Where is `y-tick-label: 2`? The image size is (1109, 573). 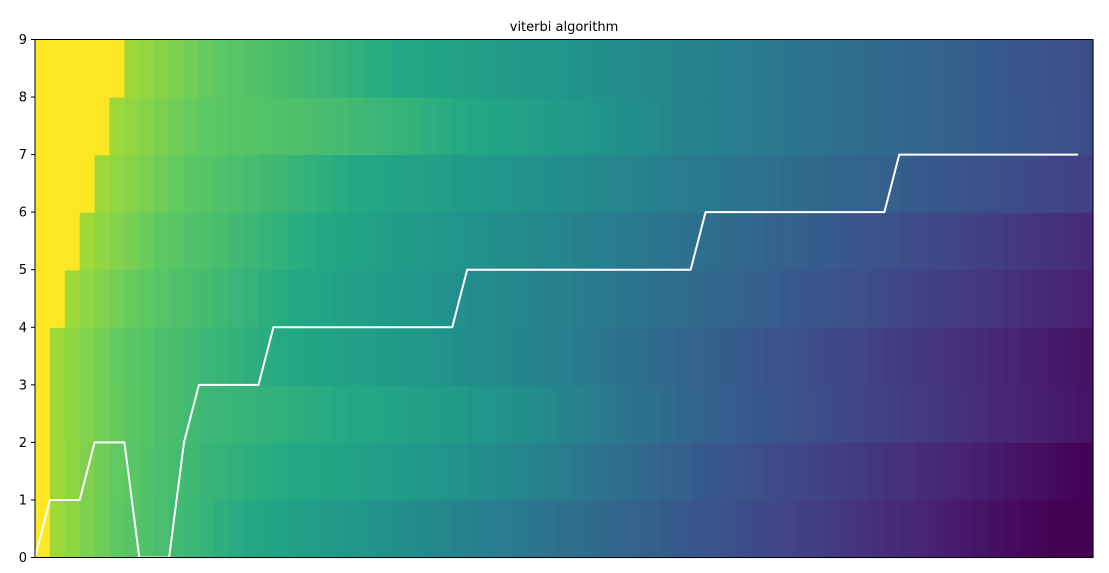 y-tick-label: 2 is located at coordinates (23, 443).